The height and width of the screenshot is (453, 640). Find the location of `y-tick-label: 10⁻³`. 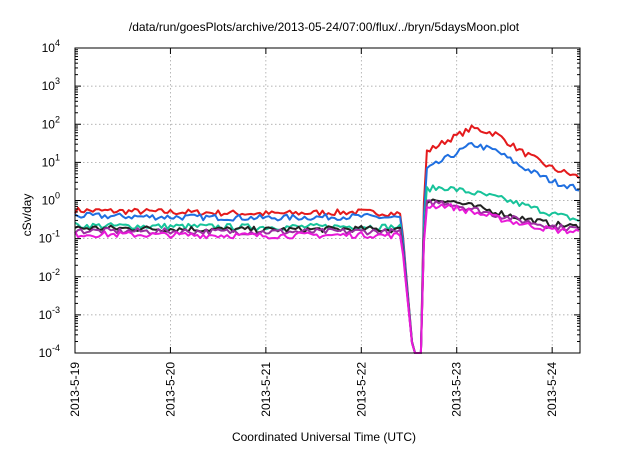

y-tick-label: 10⁻³ is located at coordinates (49, 313).